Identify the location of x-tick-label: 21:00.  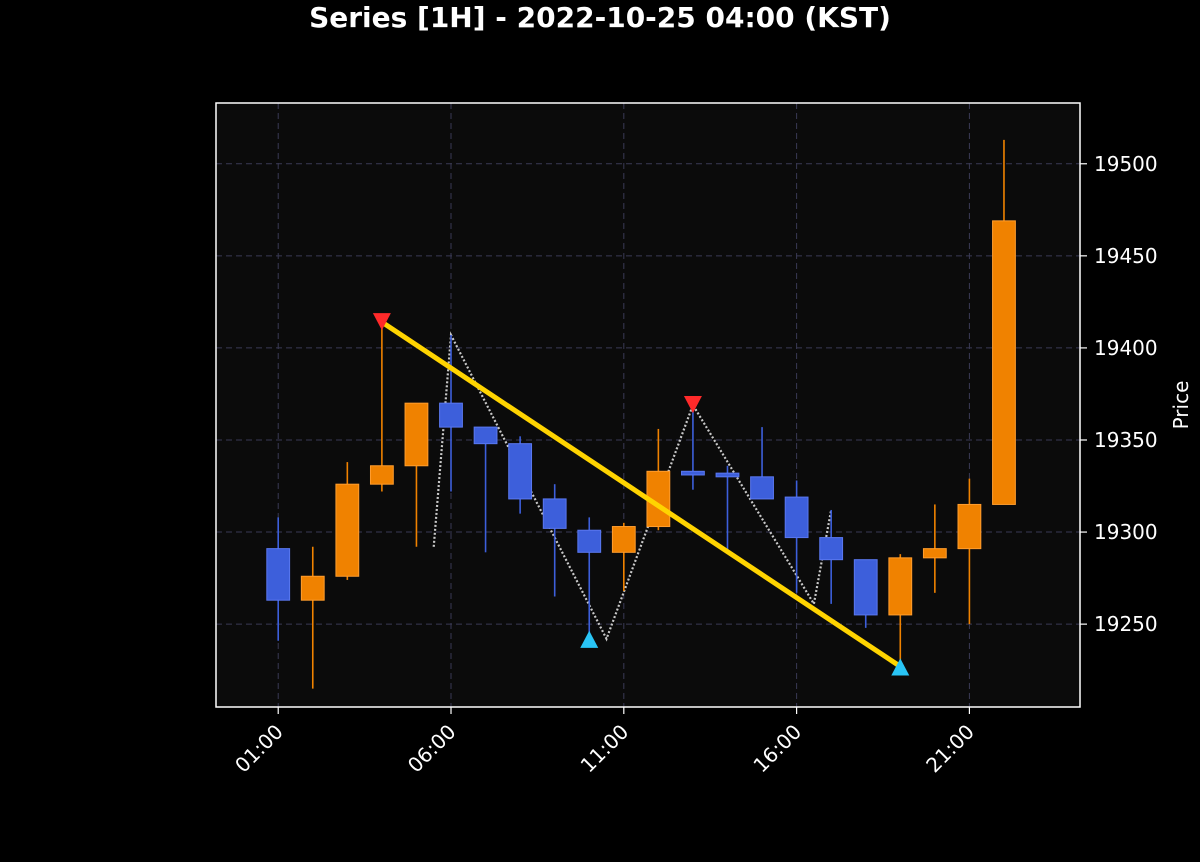
(950, 749).